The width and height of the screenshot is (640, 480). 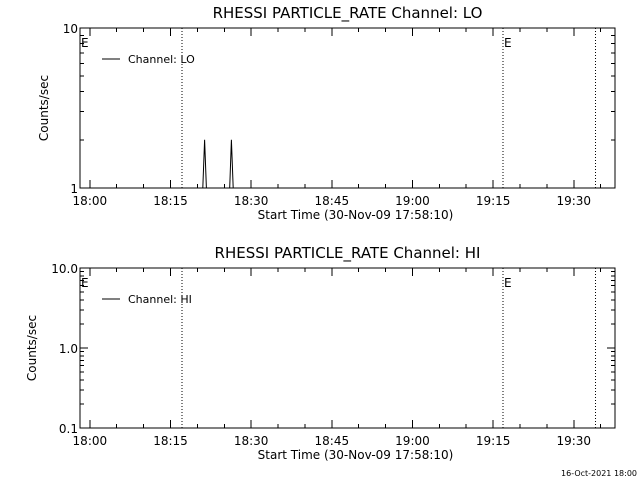 I want to click on legend-entry: Channel: HI, so click(x=160, y=299).